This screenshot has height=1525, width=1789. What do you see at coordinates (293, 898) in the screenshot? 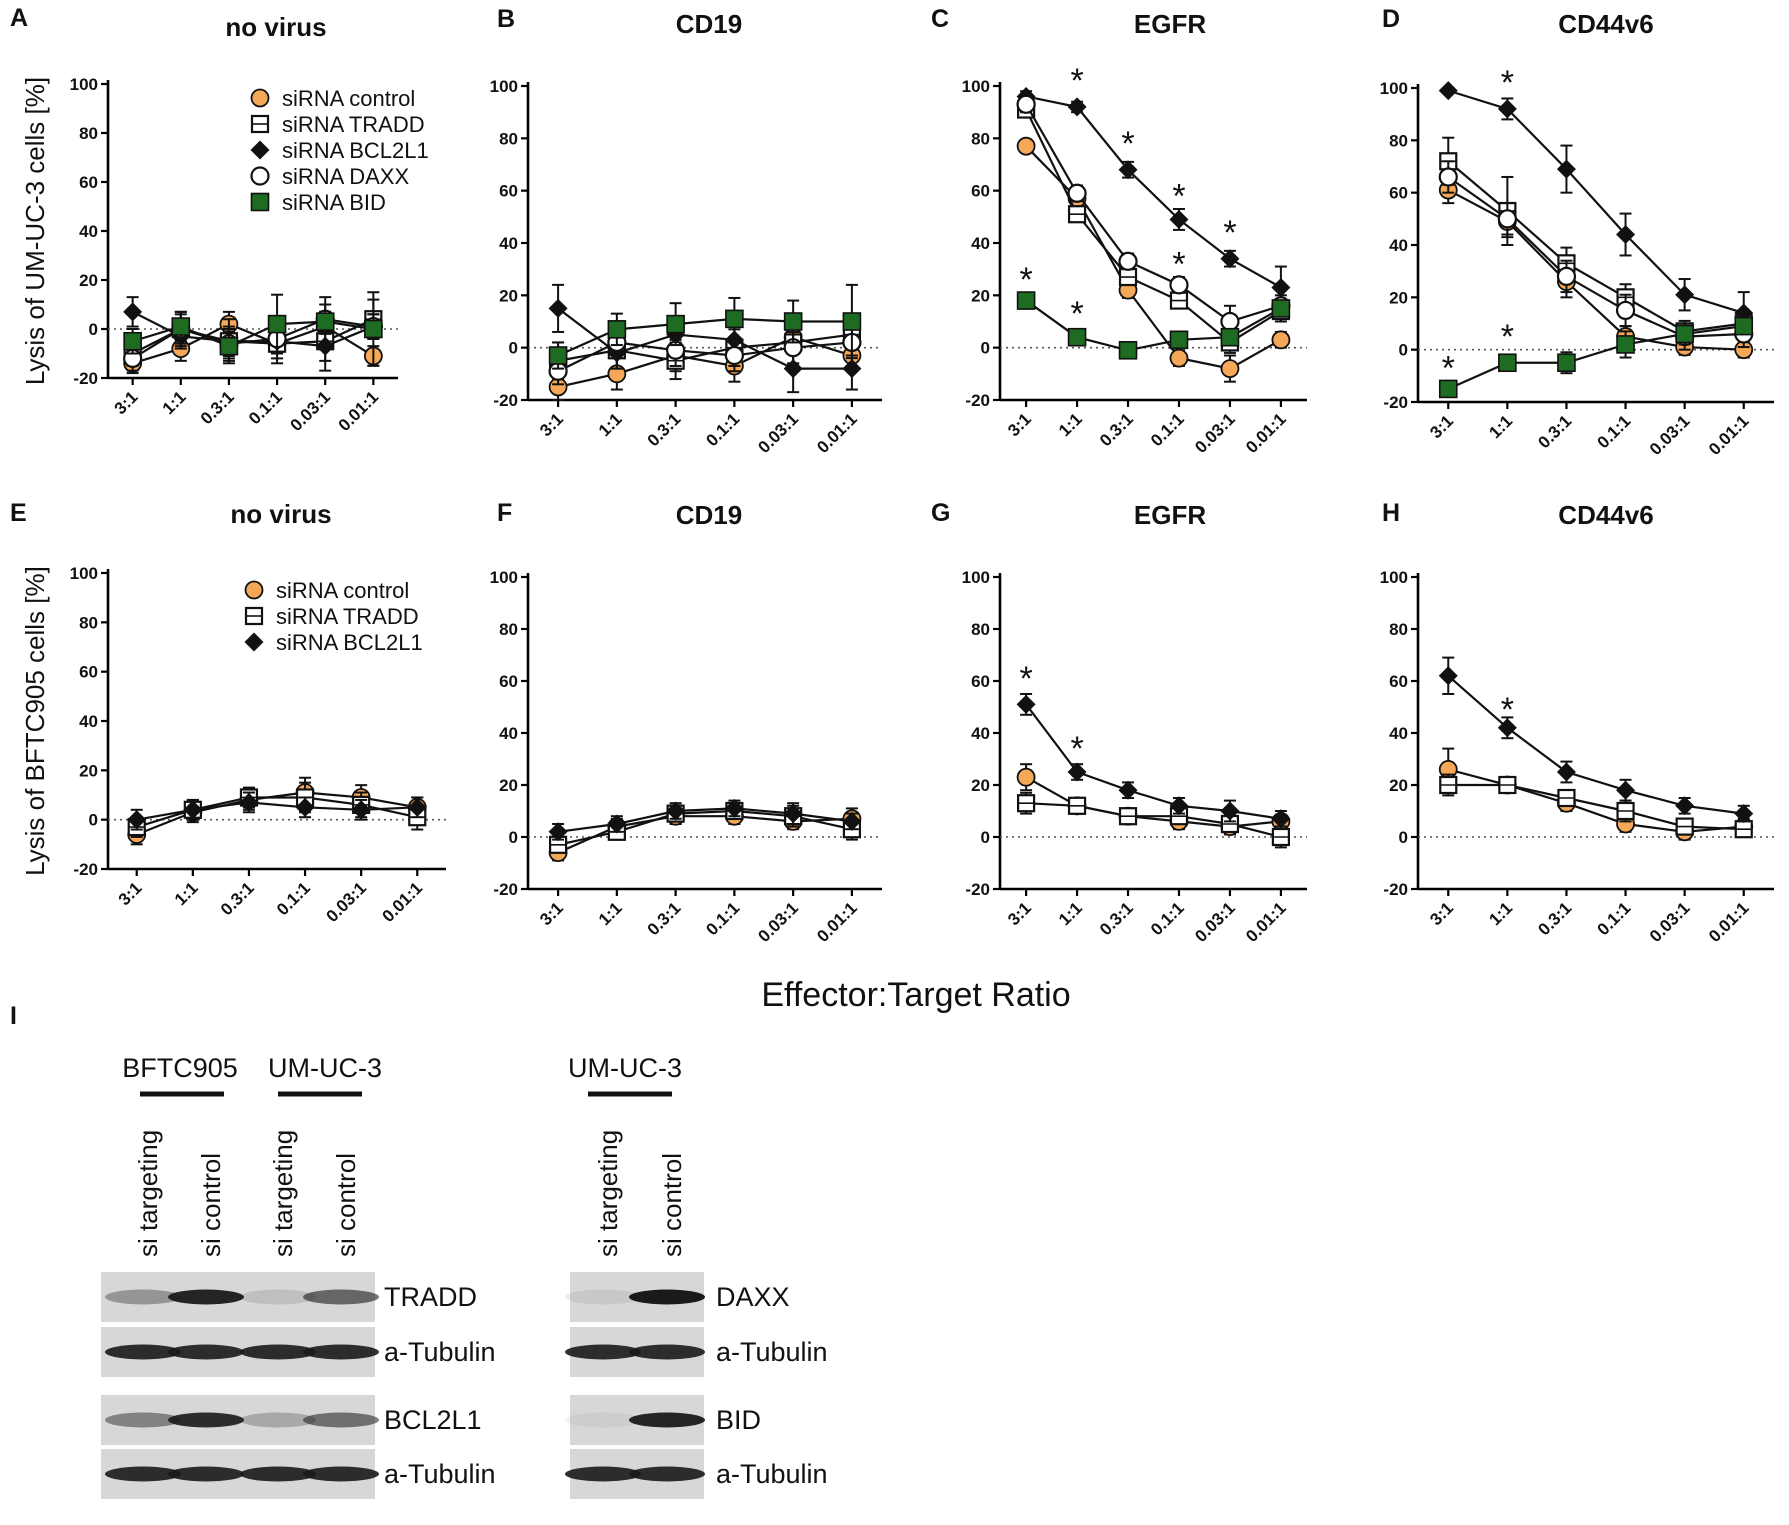
I see `x-tick-label: 0.1:1` at bounding box center [293, 898].